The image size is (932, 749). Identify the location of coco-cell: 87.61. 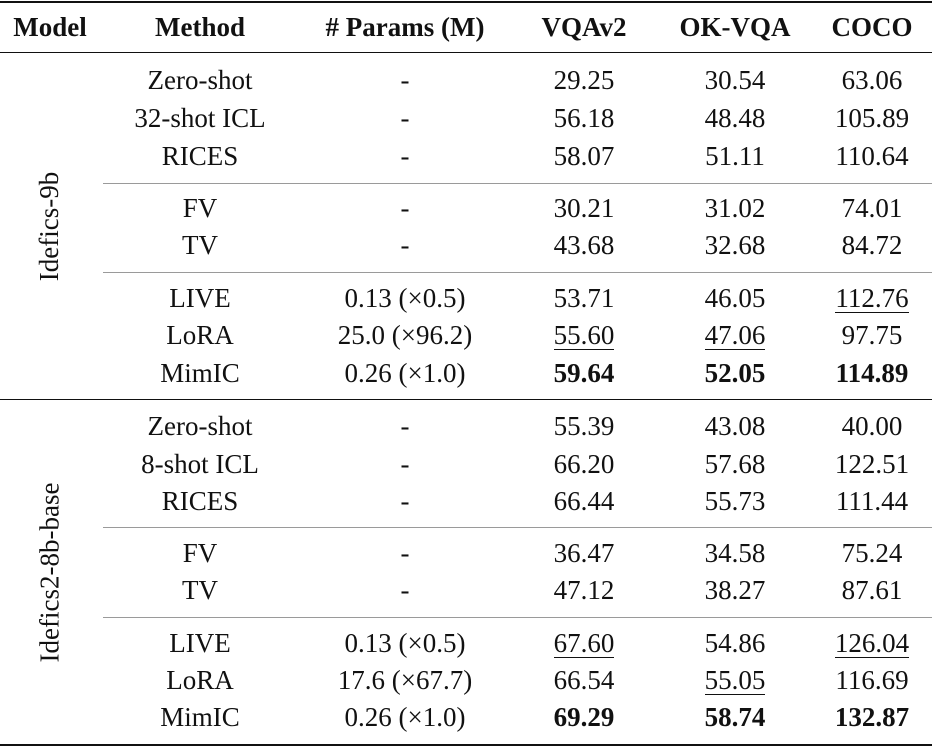
(872, 590).